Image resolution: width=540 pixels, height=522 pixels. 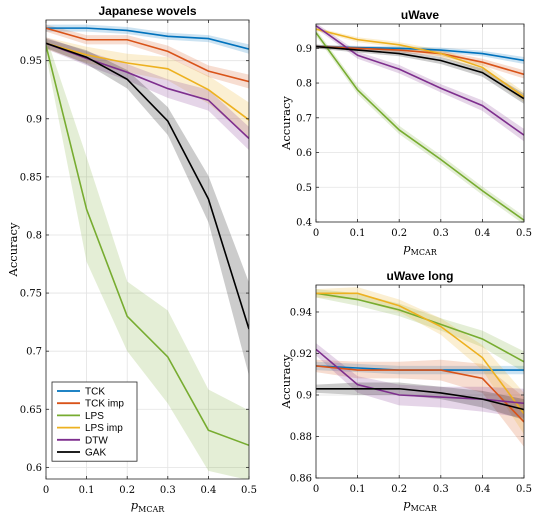 I want to click on y-tick-label: 0.85, so click(x=31, y=177).